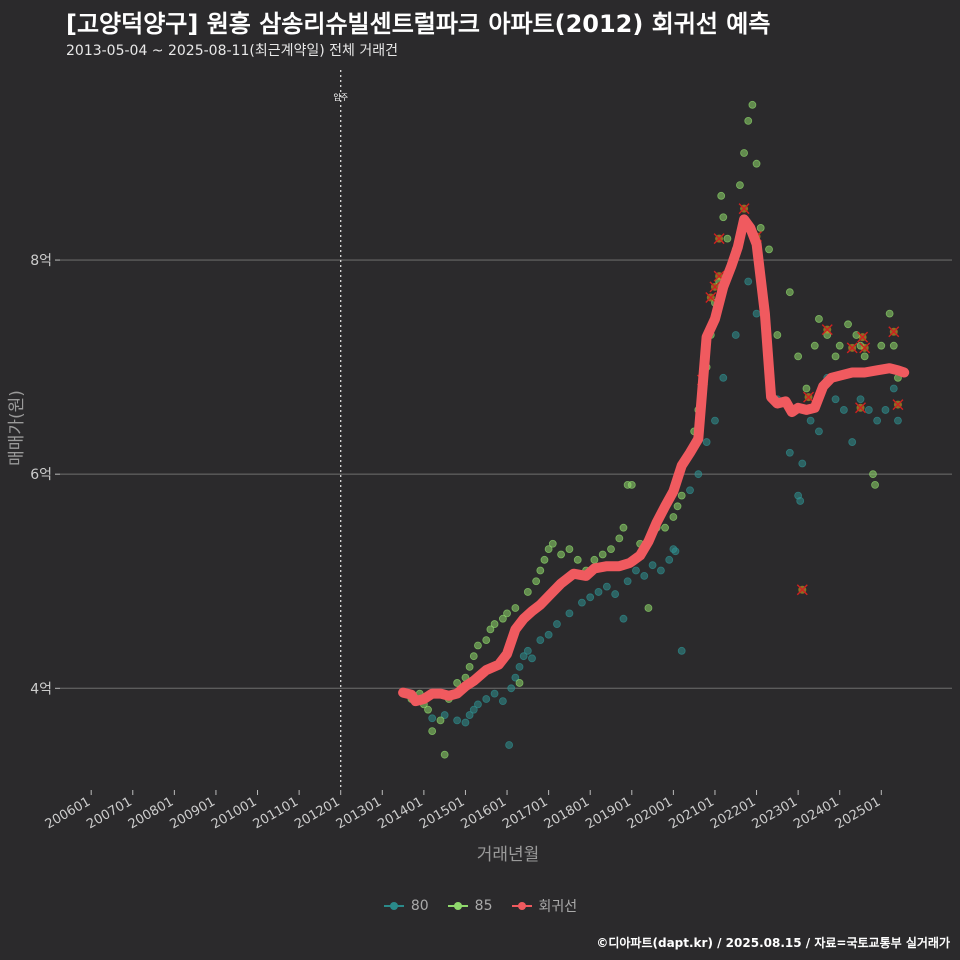 This screenshot has height=960, width=960. Describe the element at coordinates (691, 813) in the screenshot. I see `x-tick-label: 202101` at that location.